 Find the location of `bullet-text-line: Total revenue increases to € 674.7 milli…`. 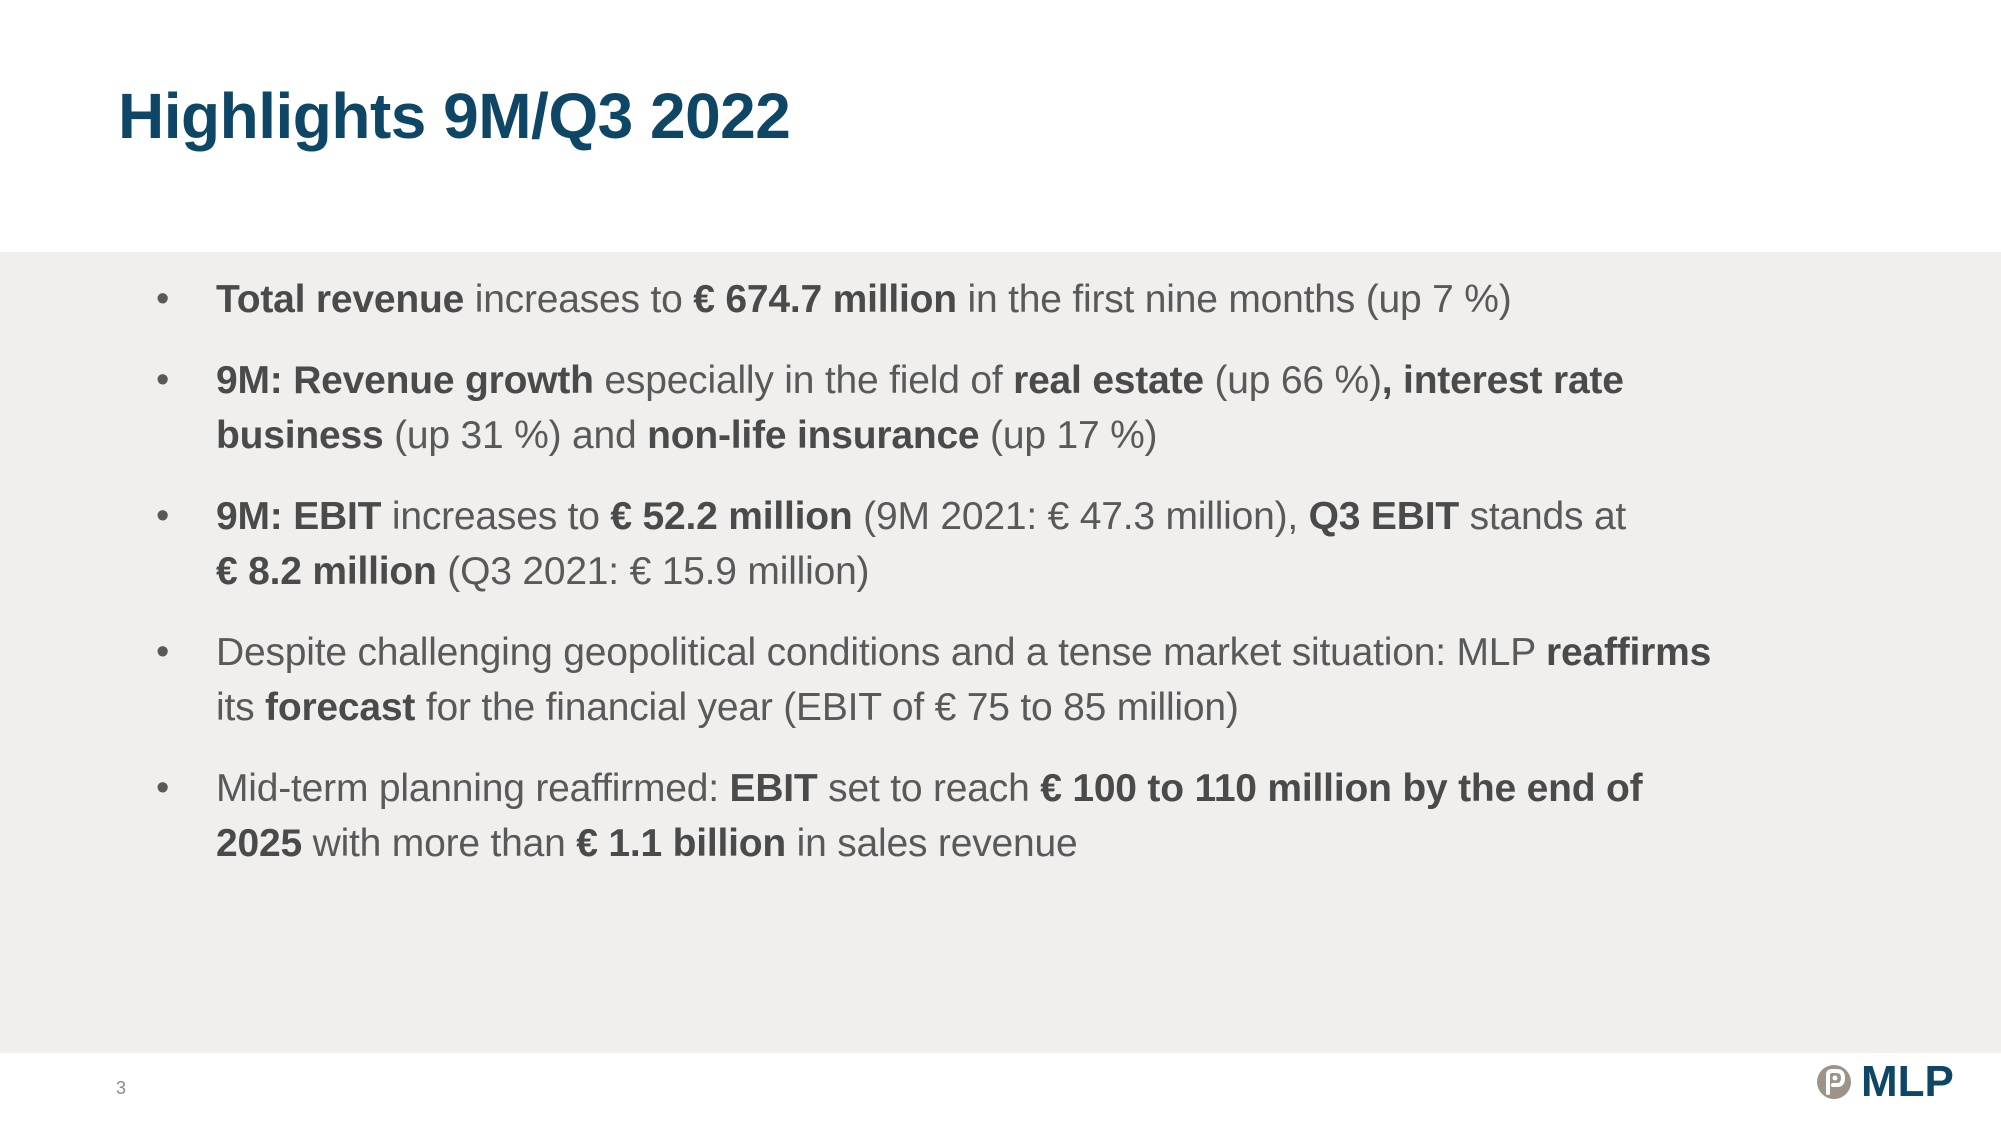

bullet-text-line: Total revenue increases to € 674.7 milli… is located at coordinates (864, 299).